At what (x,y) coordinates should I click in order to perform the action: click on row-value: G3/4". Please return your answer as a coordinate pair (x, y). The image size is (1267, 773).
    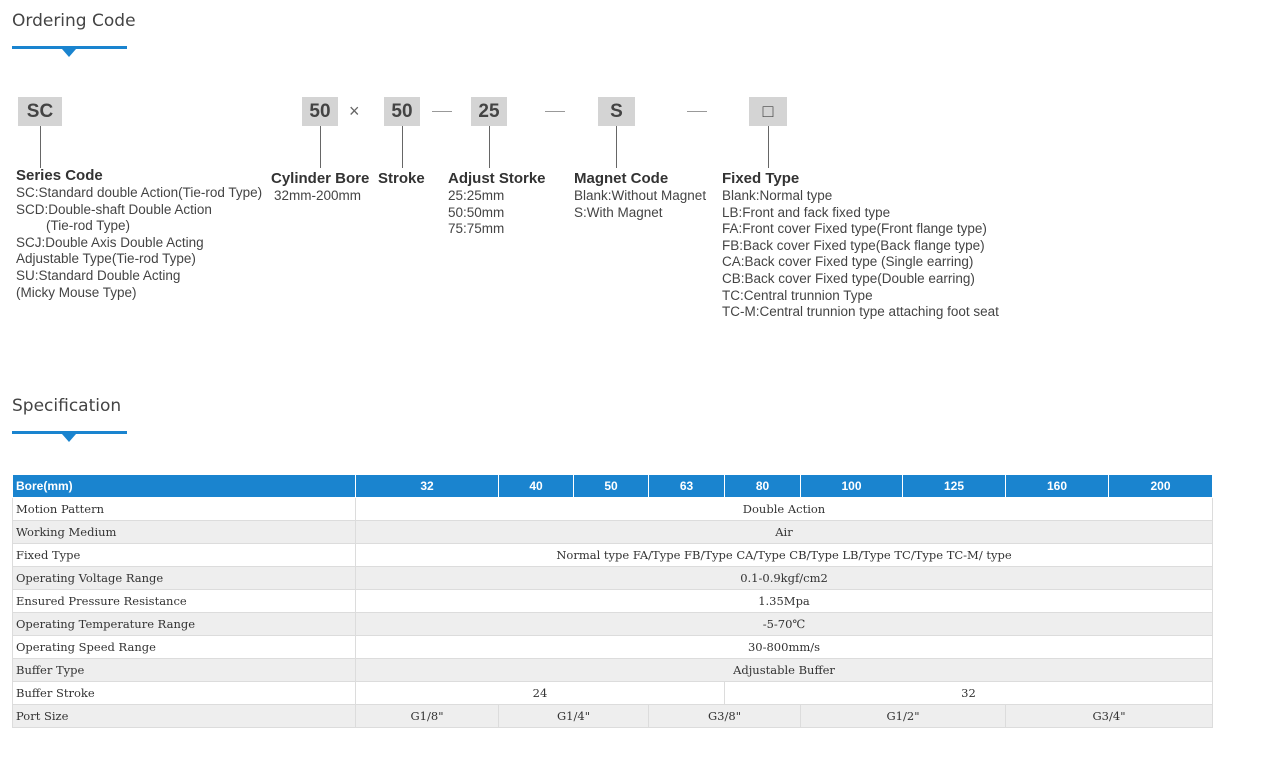
    Looking at the image, I should click on (1109, 716).